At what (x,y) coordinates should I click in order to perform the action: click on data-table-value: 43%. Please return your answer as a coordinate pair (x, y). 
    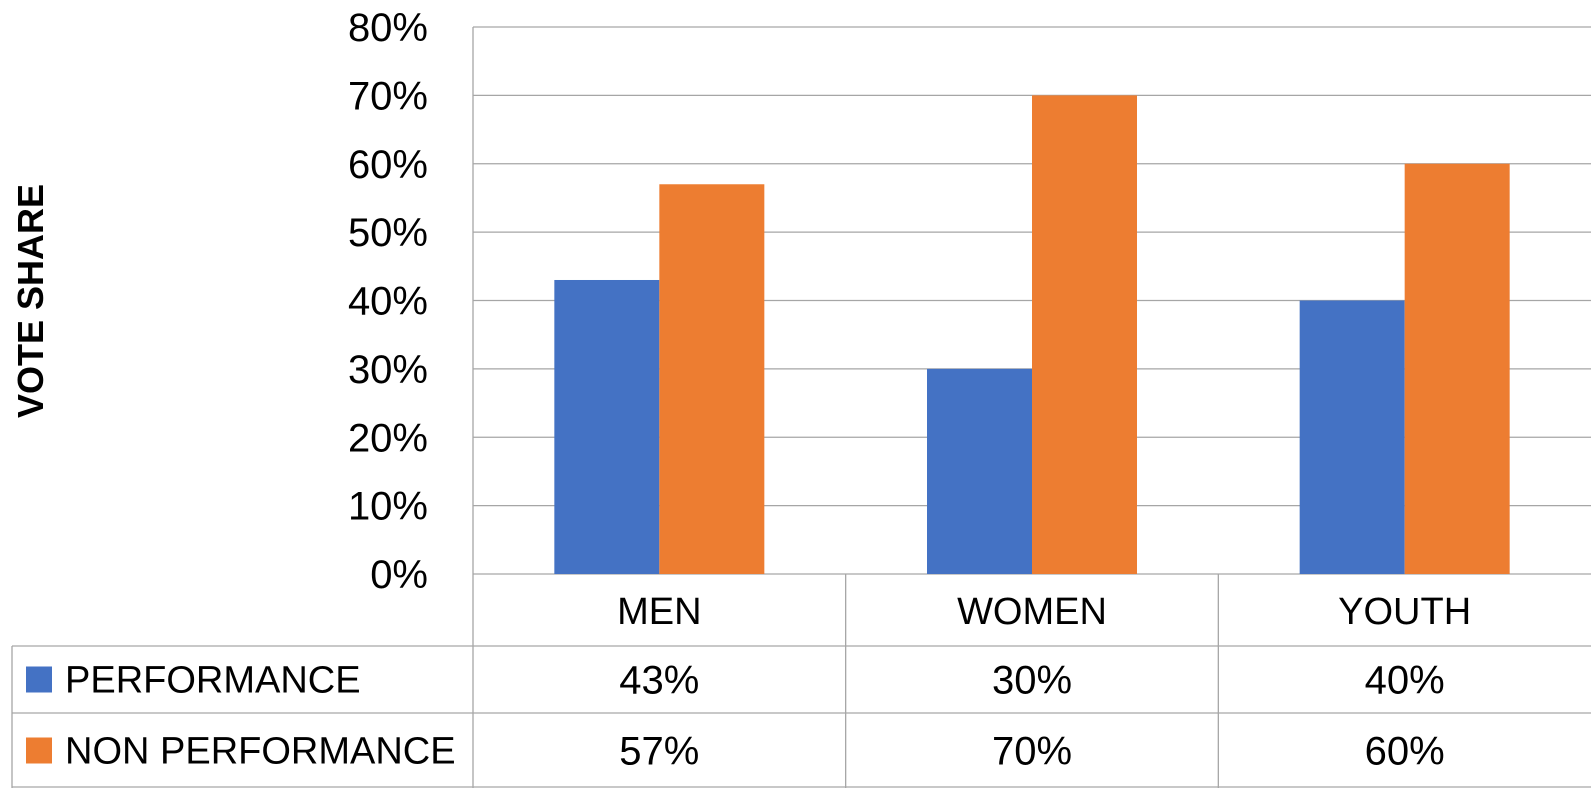
    Looking at the image, I should click on (659, 681).